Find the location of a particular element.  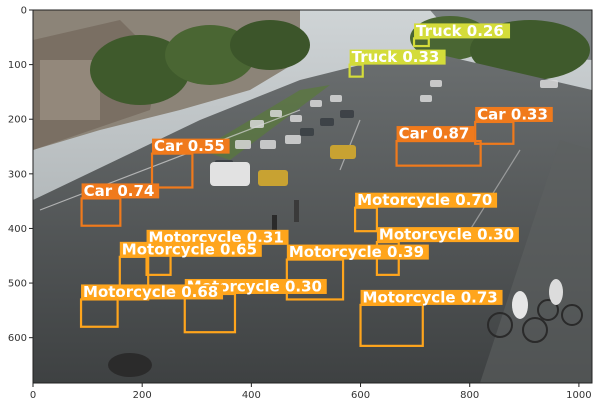

x-tick-label: 800 is located at coordinates (469, 395).